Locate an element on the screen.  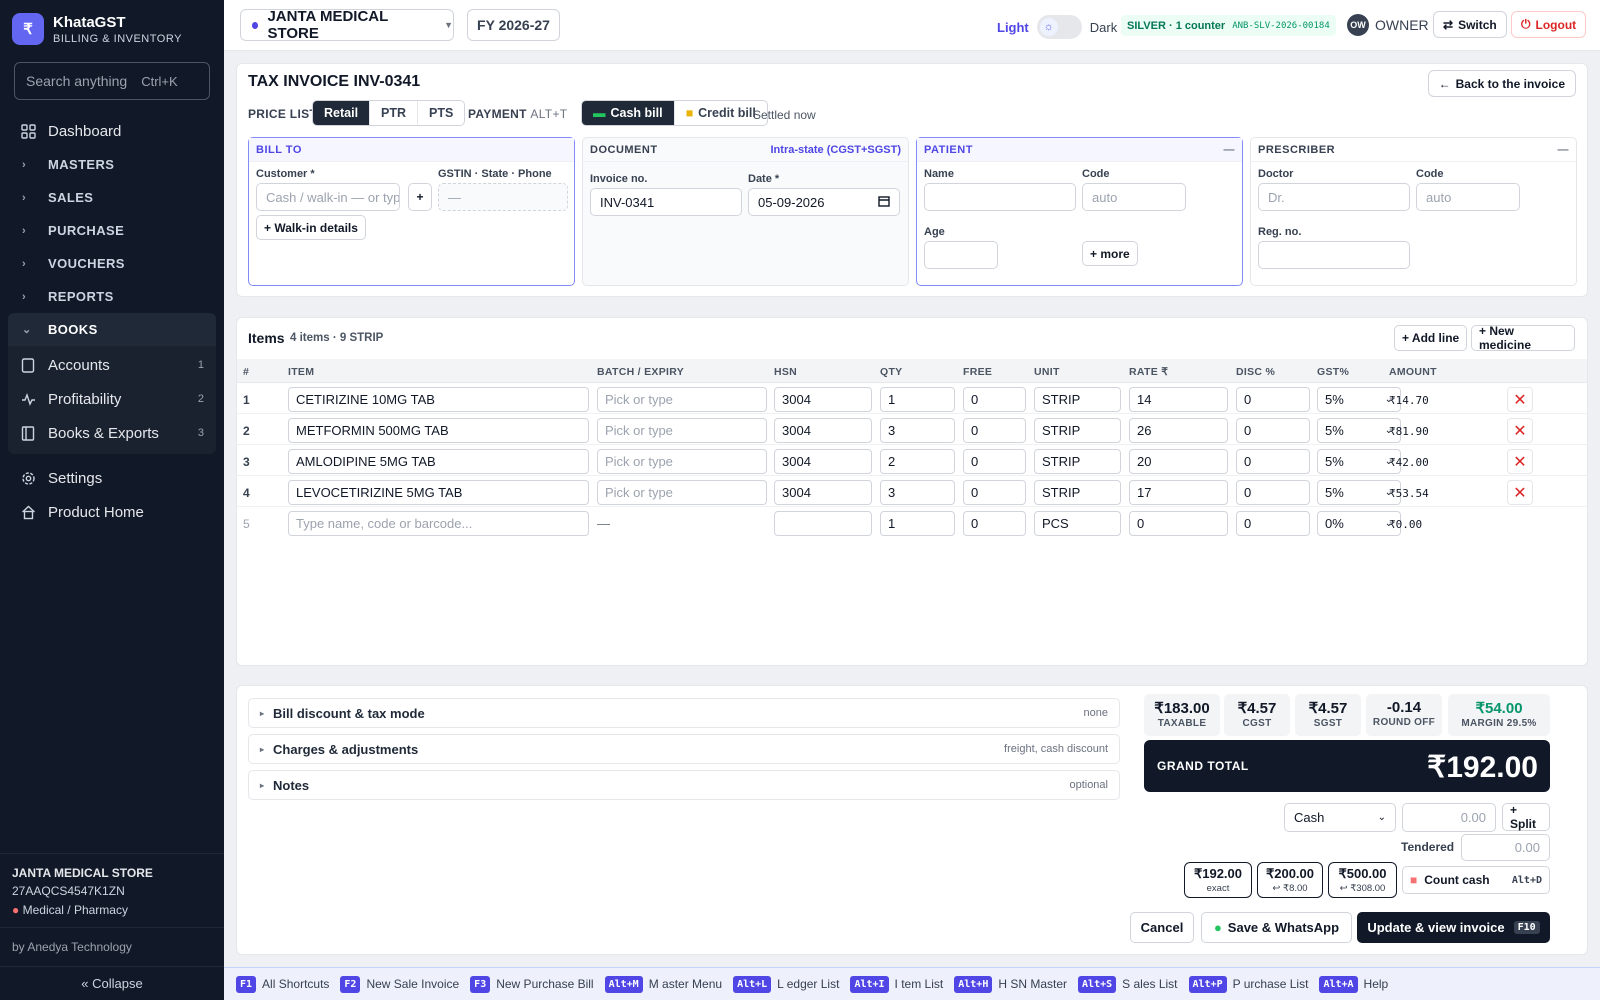
add-customer-button: + is located at coordinates (420, 197).